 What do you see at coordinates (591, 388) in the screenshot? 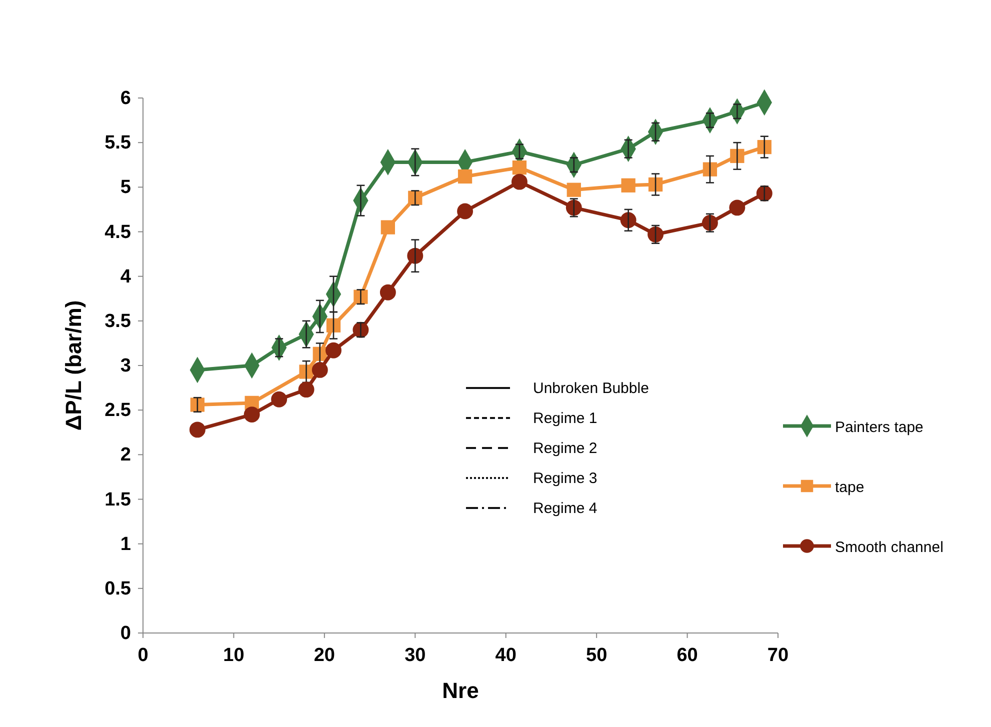
I see `annotation: Unbroken Bubble` at bounding box center [591, 388].